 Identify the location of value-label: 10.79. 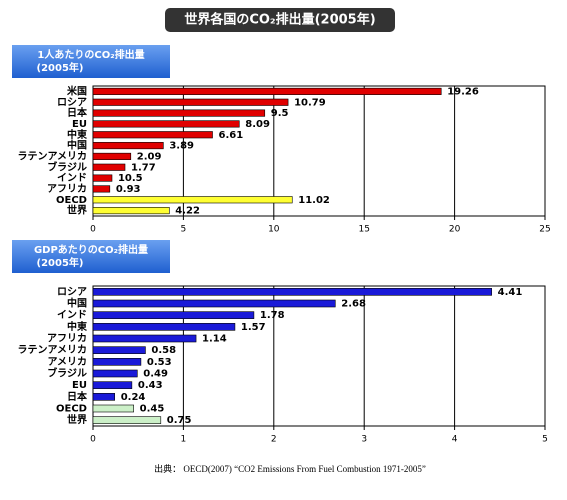
(310, 102).